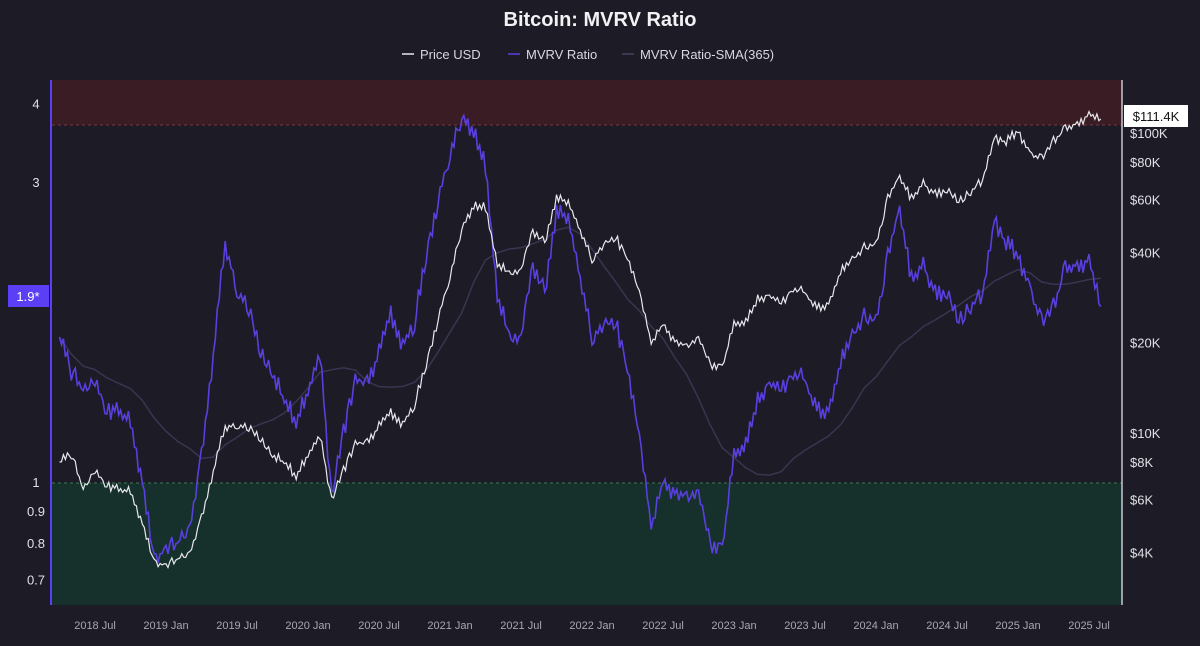 The width and height of the screenshot is (1200, 646). What do you see at coordinates (165, 626) in the screenshot?
I see `x-tick-label: 2019 Jan` at bounding box center [165, 626].